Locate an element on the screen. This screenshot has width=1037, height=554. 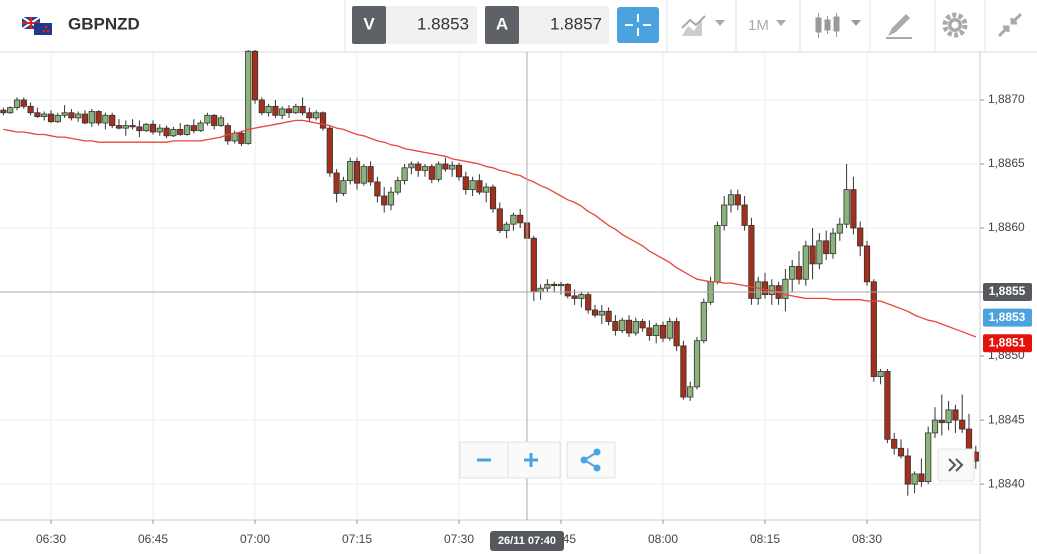
y-tick-label: 1,8865 is located at coordinates (1006, 163).